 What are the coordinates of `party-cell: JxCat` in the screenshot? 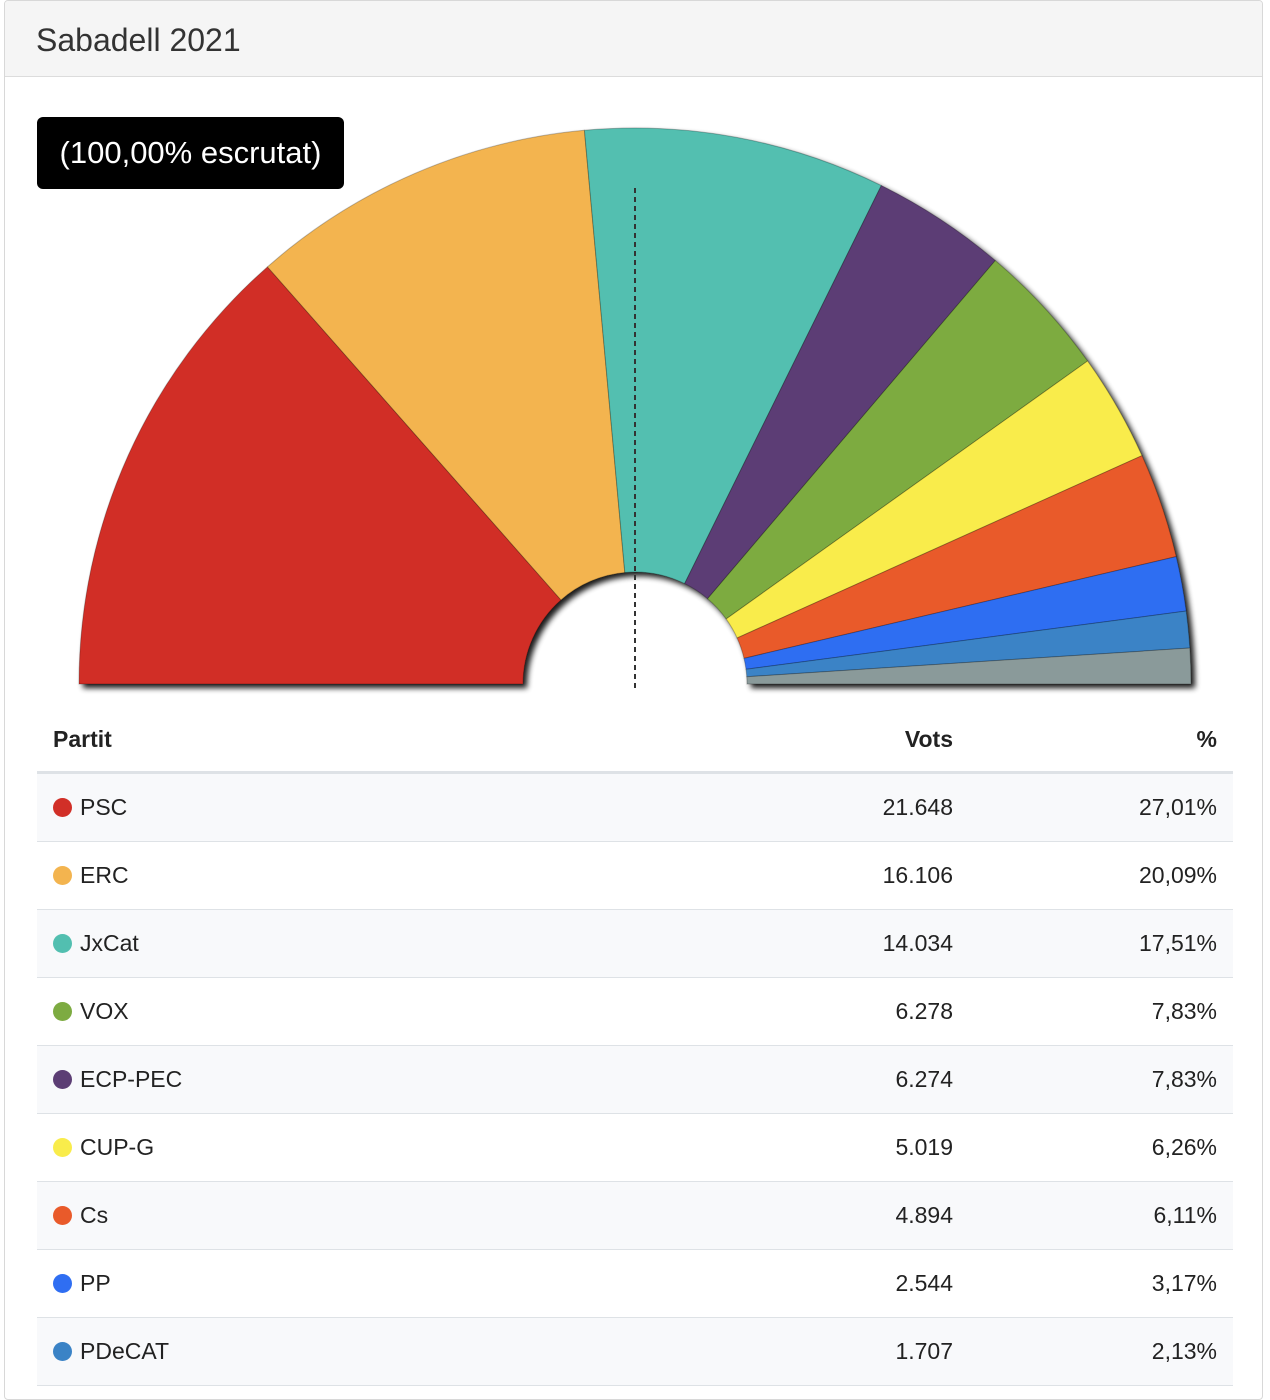 It's located at (383, 943).